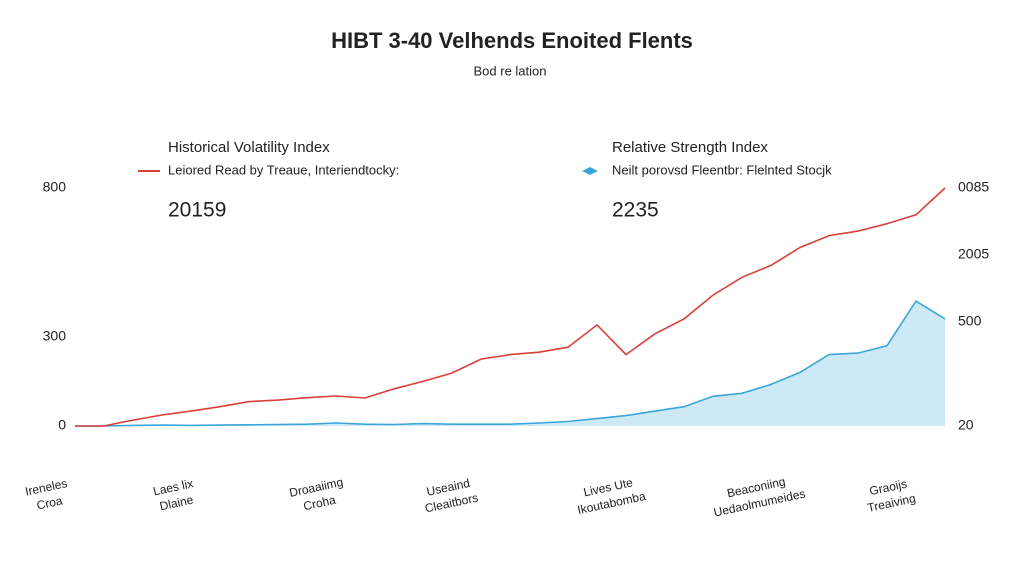 This screenshot has width=1024, height=576. I want to click on x-tick-label: Croha, so click(319, 503).